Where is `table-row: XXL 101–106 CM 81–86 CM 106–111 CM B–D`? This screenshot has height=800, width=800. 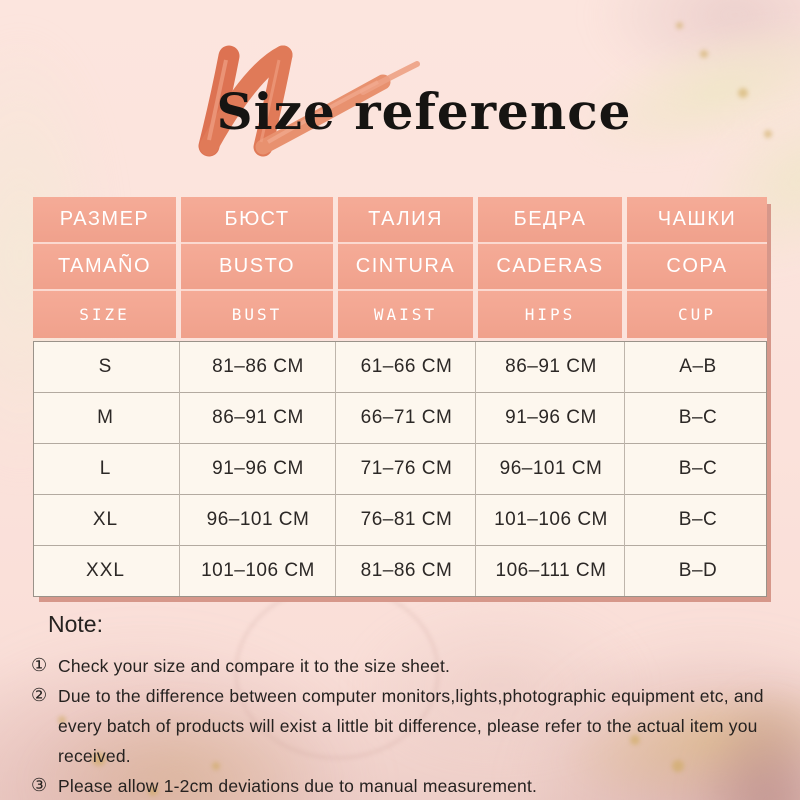 table-row: XXL 101–106 CM 81–86 CM 106–111 CM B–D is located at coordinates (400, 570).